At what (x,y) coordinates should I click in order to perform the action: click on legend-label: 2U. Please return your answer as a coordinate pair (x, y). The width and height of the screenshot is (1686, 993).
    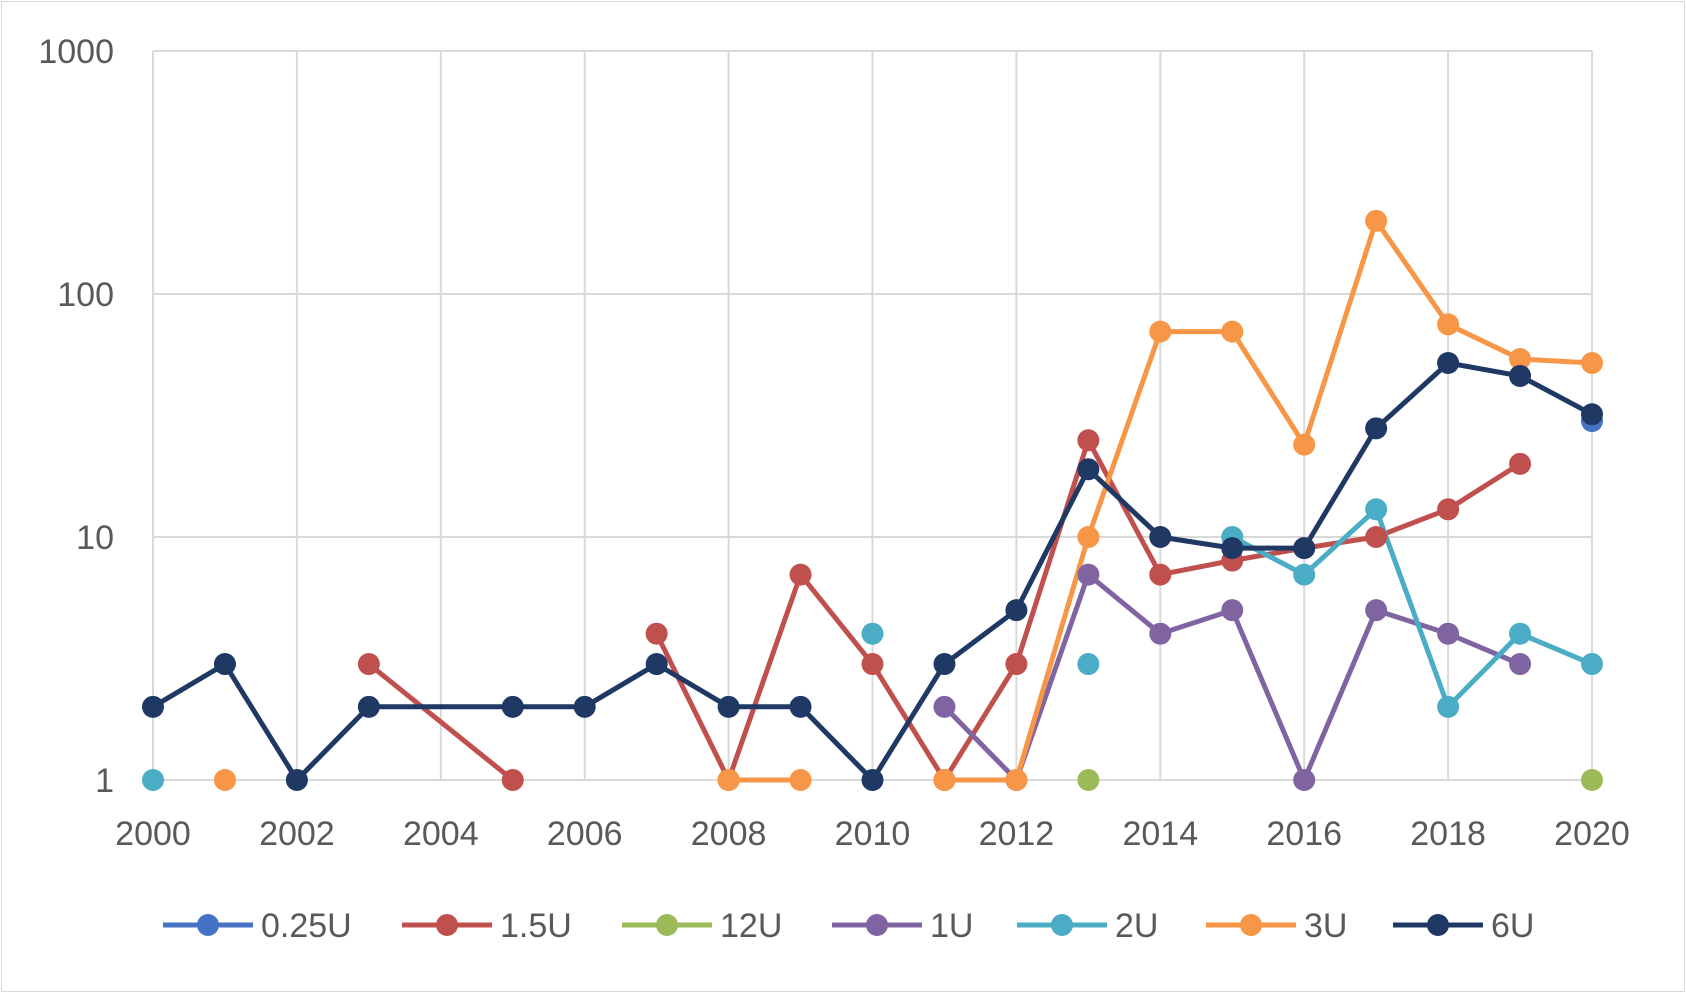
    Looking at the image, I should click on (1136, 926).